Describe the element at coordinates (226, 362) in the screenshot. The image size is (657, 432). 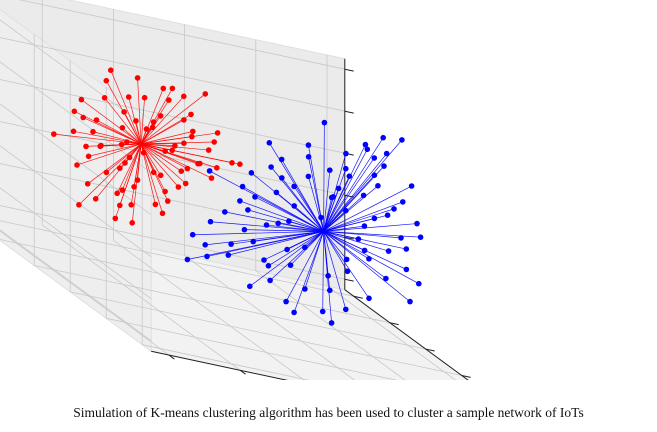
I see `floor-gridline-y` at that location.